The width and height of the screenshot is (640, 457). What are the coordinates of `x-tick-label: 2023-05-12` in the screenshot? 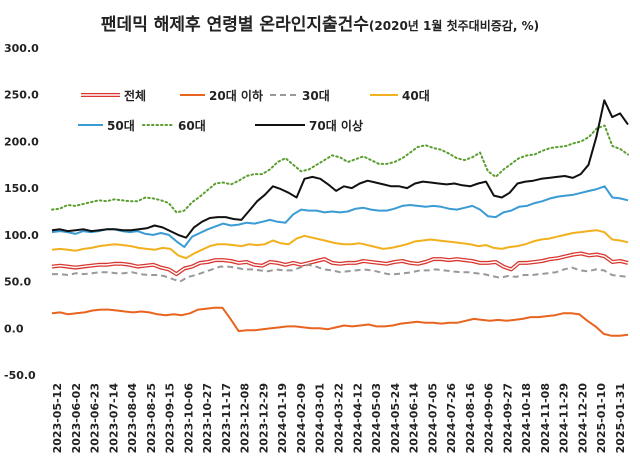 It's located at (57, 418).